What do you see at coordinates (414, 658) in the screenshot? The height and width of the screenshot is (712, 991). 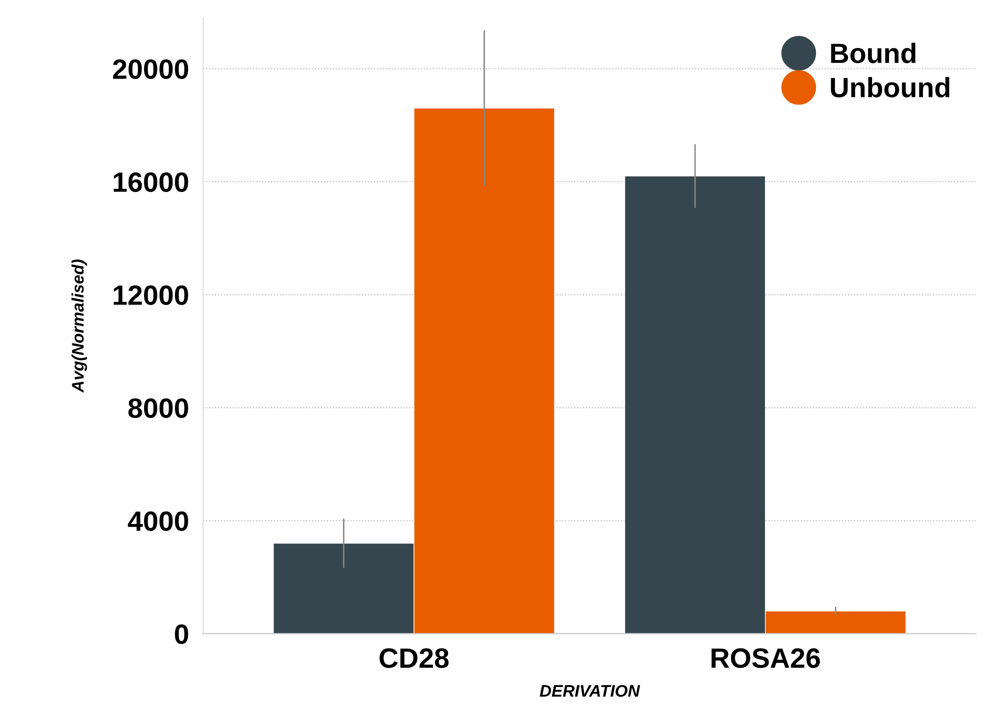 I see `x-tick-label: CD28` at bounding box center [414, 658].